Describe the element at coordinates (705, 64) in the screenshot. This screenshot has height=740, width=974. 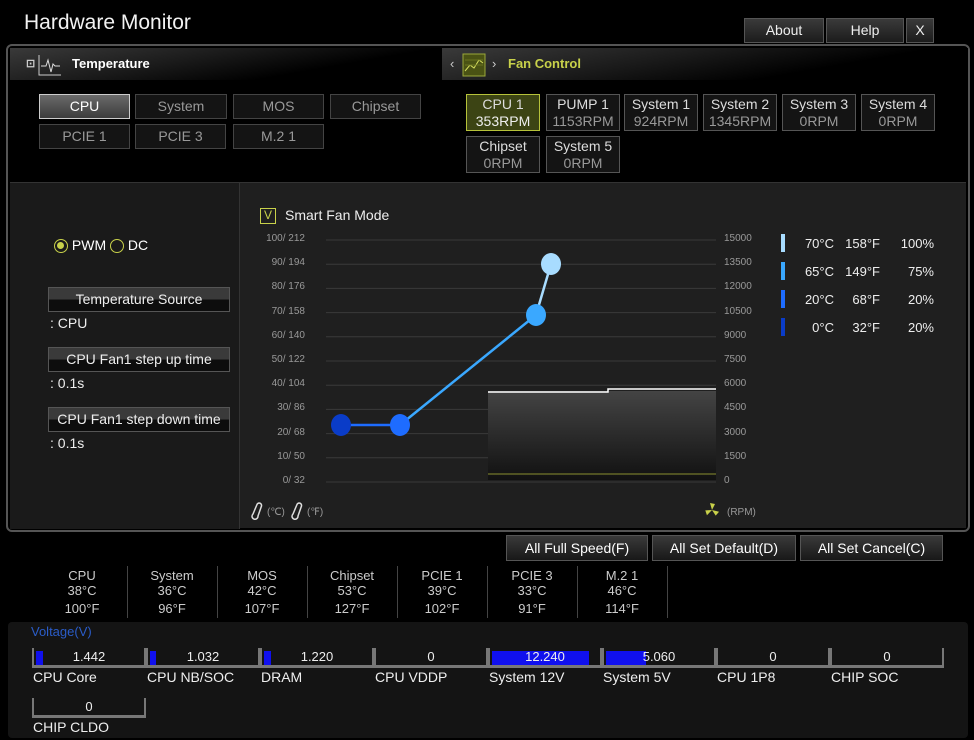
I see `tab-fan-control: ‹ › Fan Control` at that location.